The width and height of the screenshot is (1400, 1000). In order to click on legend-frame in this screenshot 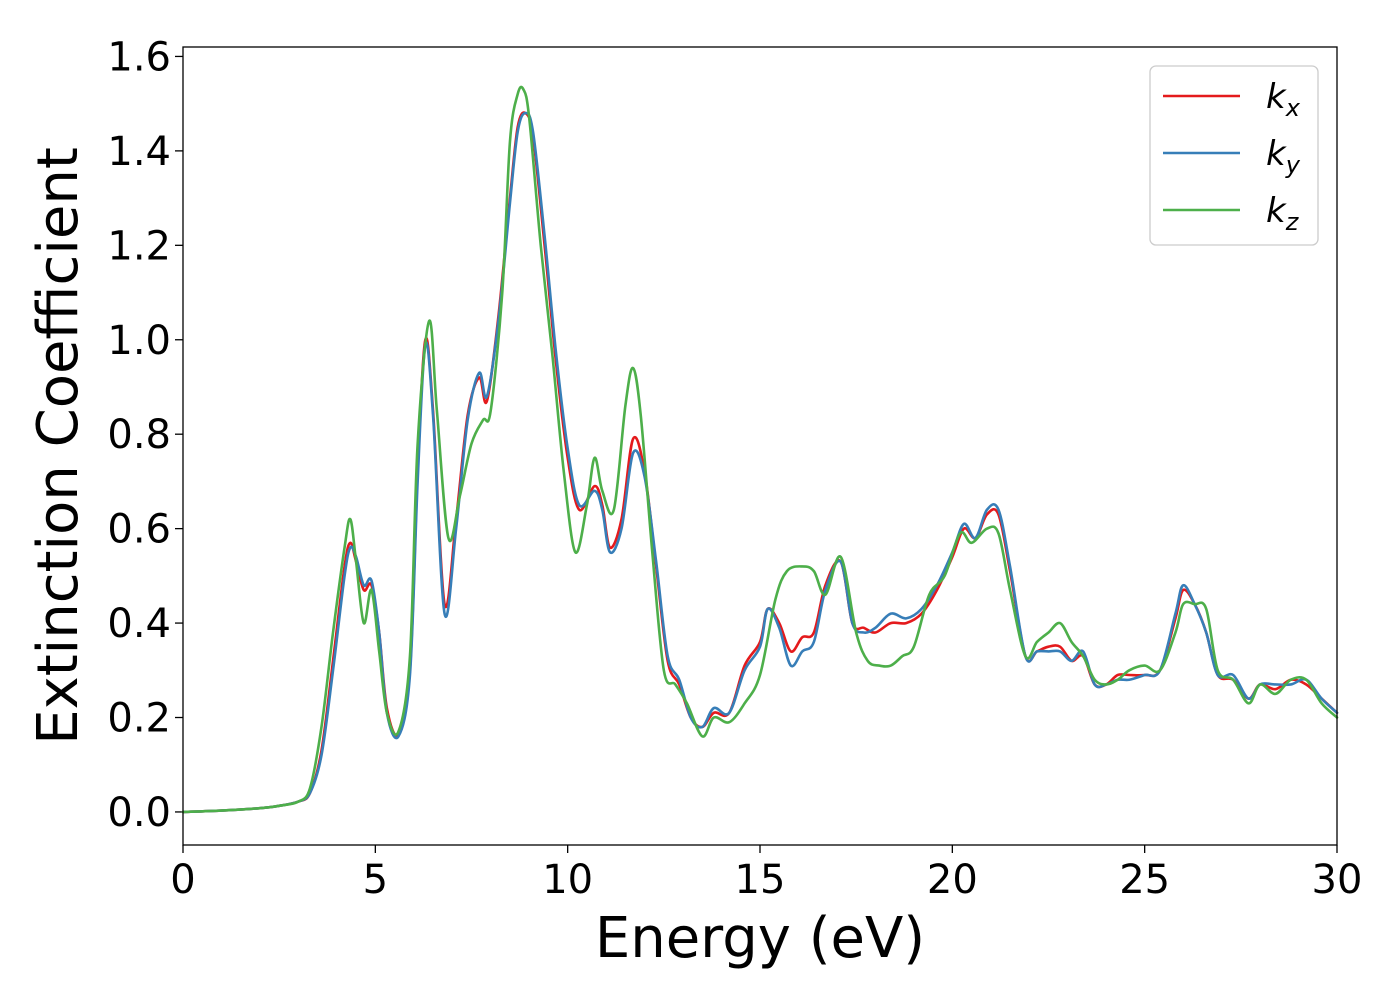, I will do `click(1234, 155)`.